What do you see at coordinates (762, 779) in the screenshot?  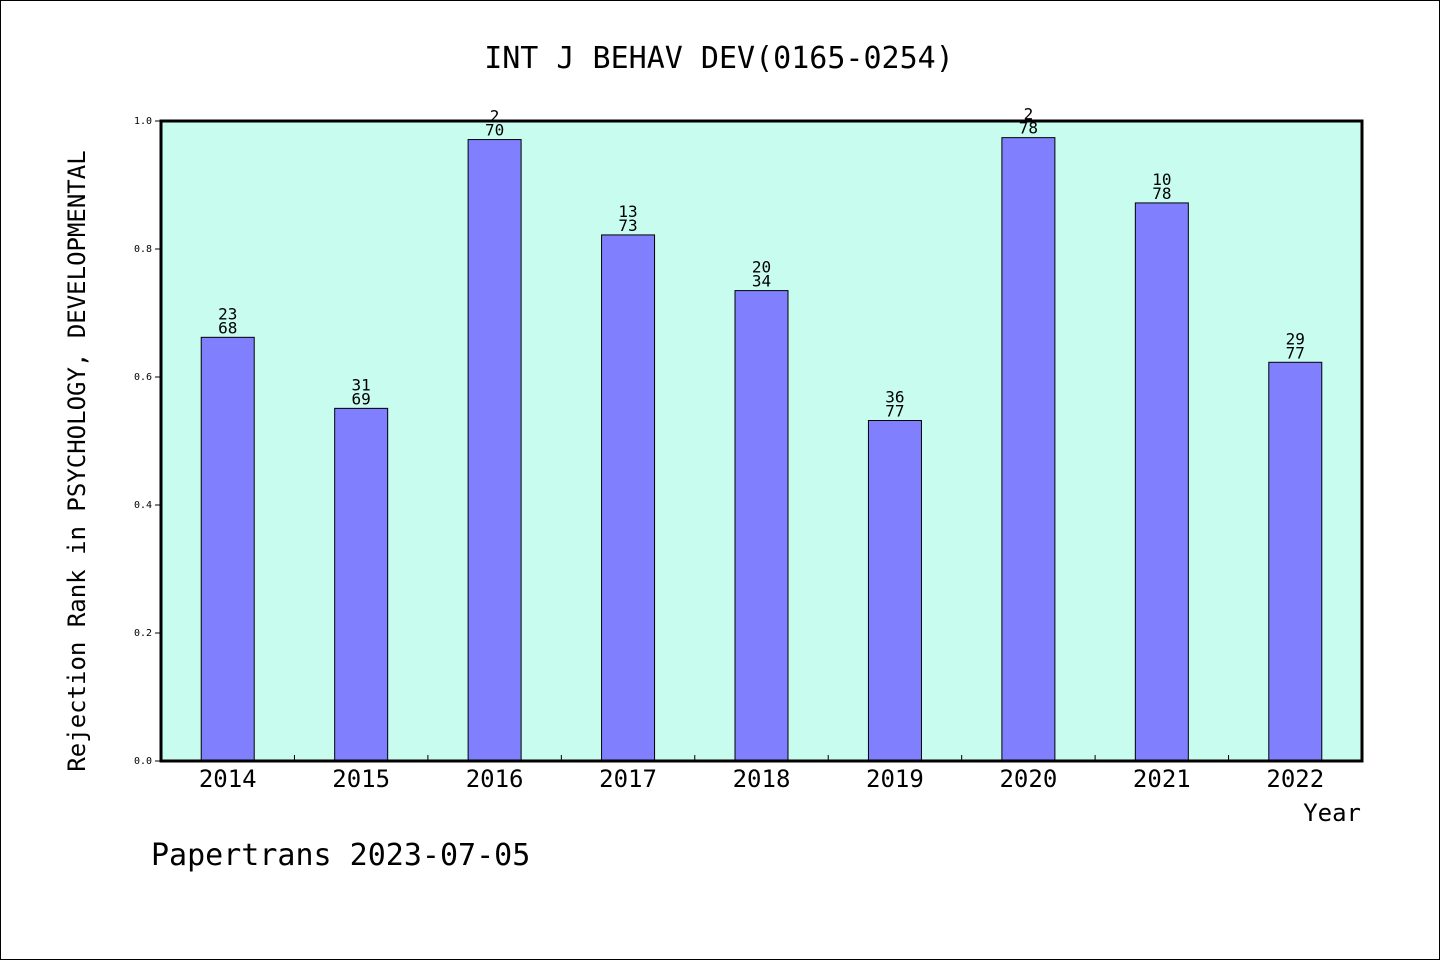 I see `x-tick-label-2018: 2018` at bounding box center [762, 779].